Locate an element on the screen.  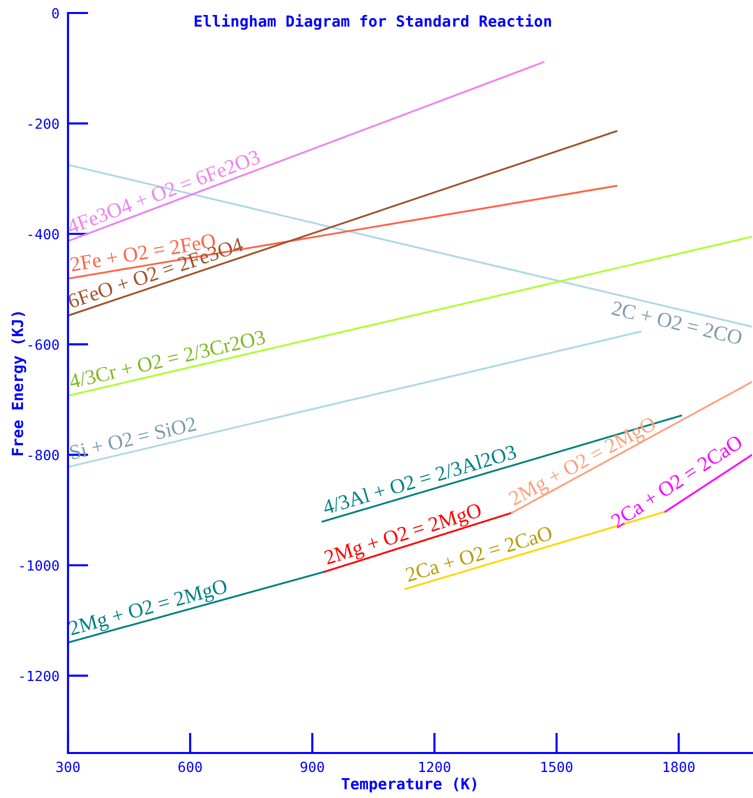
y-tick-label: -800 is located at coordinates (43, 455).